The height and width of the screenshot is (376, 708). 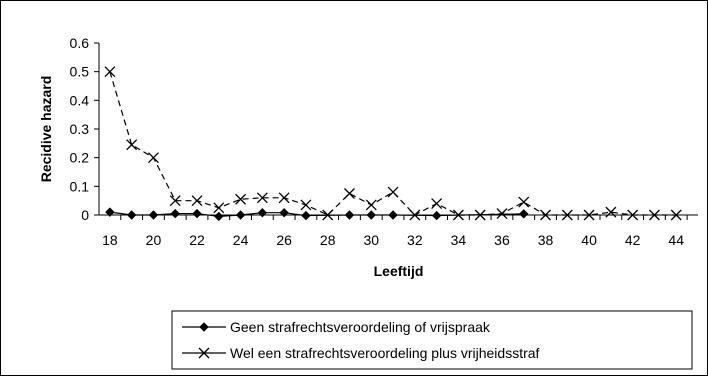 I want to click on x-tick-label: 22, so click(x=197, y=240).